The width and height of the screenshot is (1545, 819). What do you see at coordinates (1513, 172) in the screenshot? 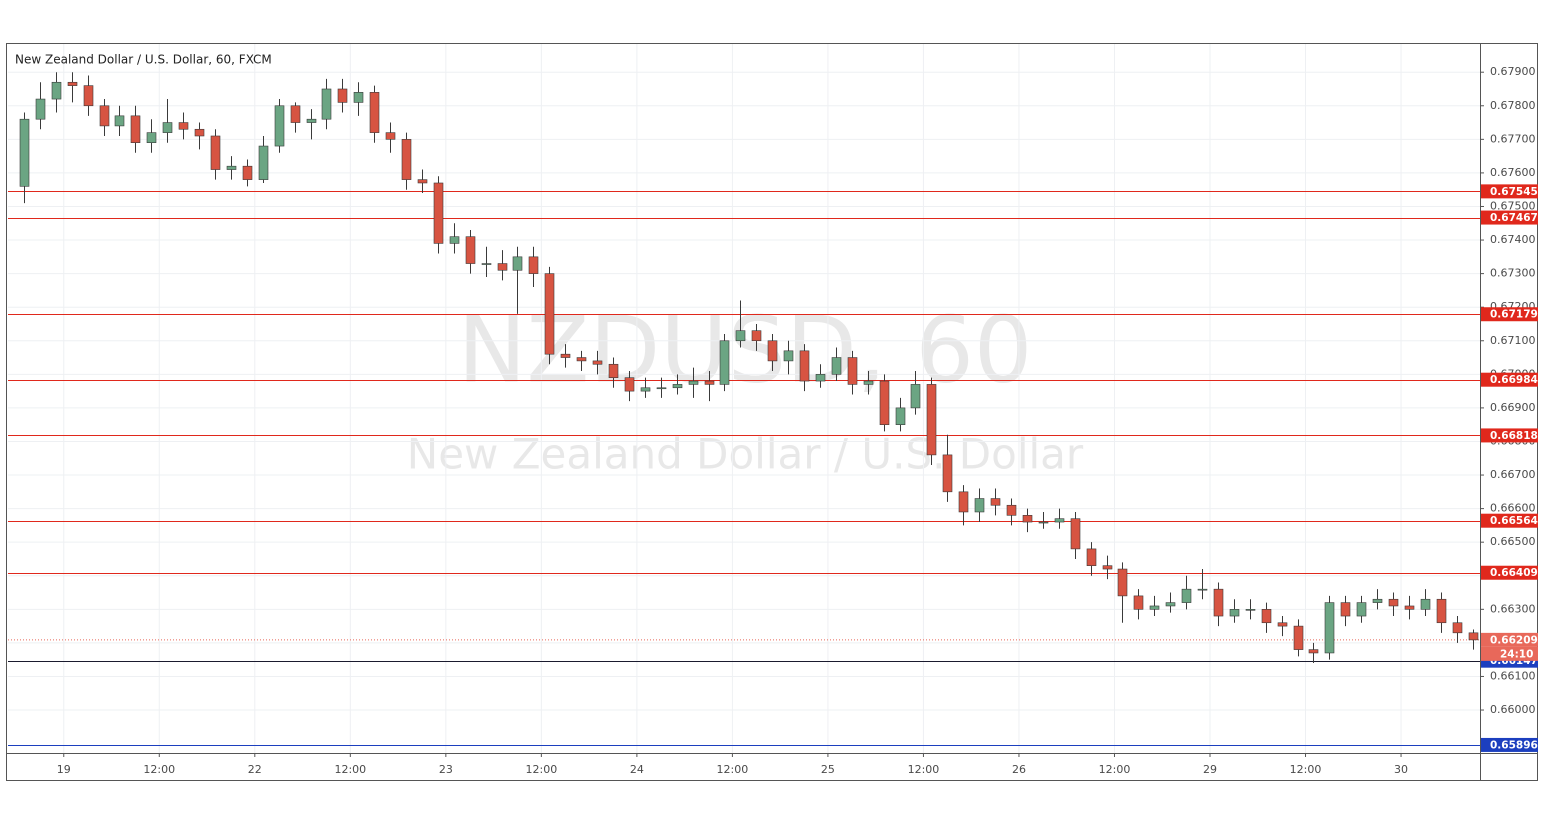
I see `y-tick-label: 0.67600` at bounding box center [1513, 172].